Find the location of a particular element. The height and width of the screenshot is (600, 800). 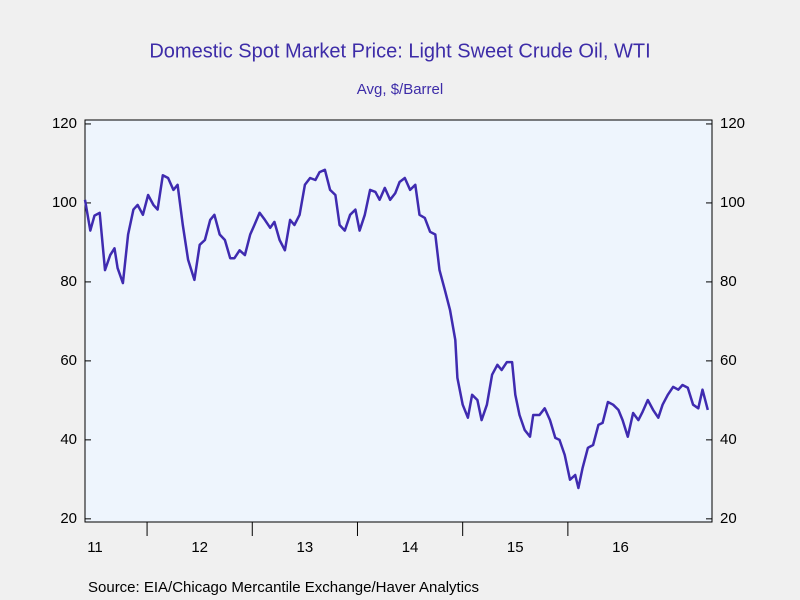

x-tick-label: 14 is located at coordinates (410, 547).